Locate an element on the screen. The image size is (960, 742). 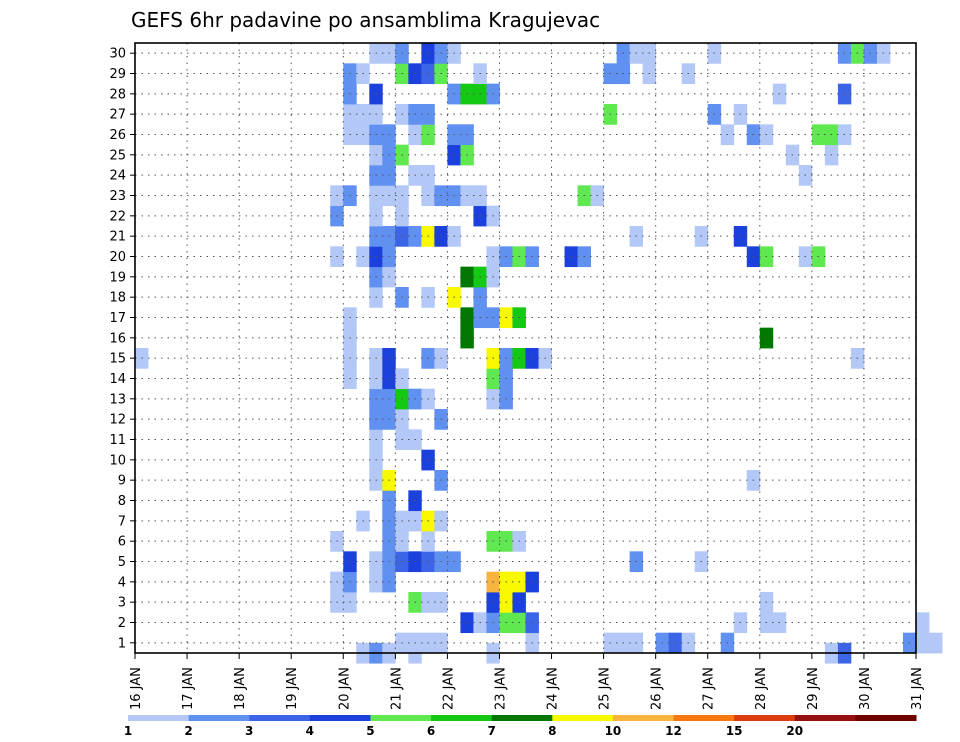
y-tick-label: 21 is located at coordinates (117, 237).